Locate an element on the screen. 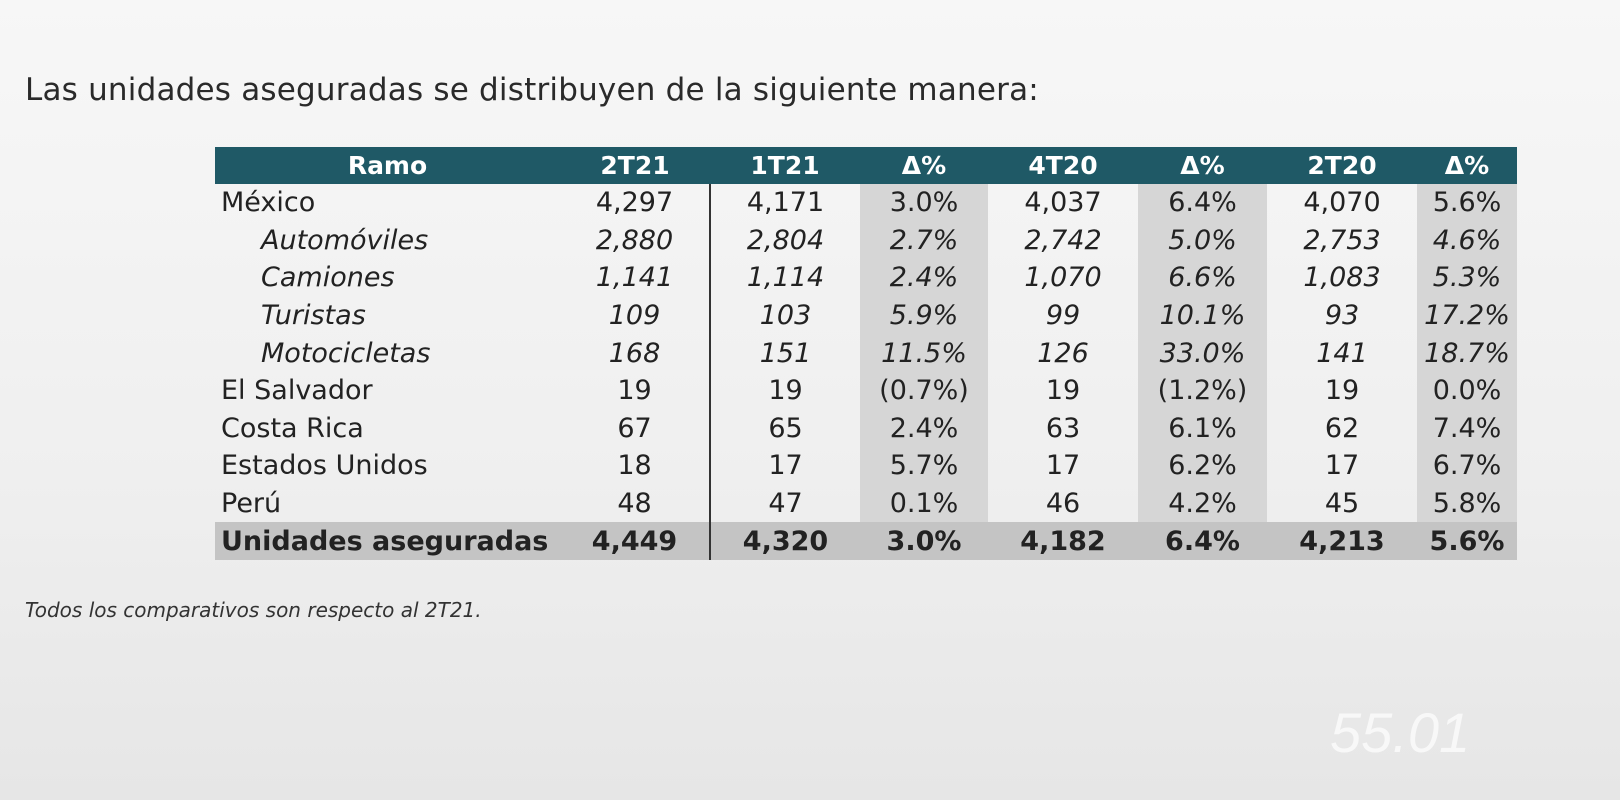  value-cell: 4,213 is located at coordinates (1342, 541).